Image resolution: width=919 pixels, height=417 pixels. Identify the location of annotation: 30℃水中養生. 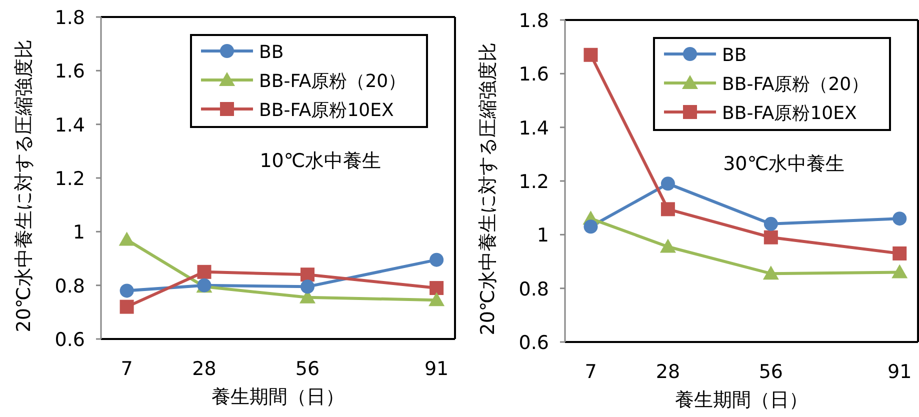
(784, 164).